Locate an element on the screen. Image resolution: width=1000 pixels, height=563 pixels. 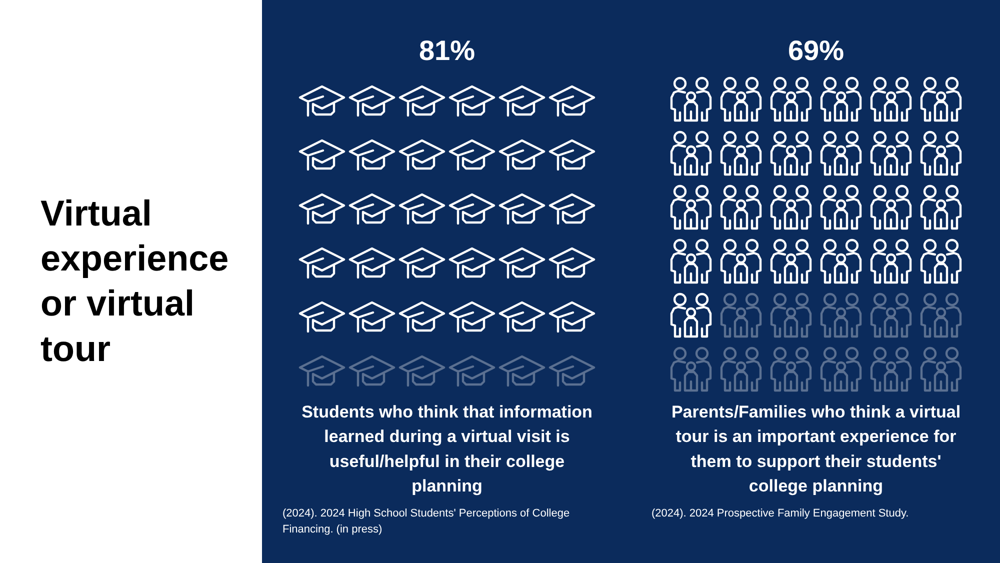
data-label: 69% is located at coordinates (816, 50).